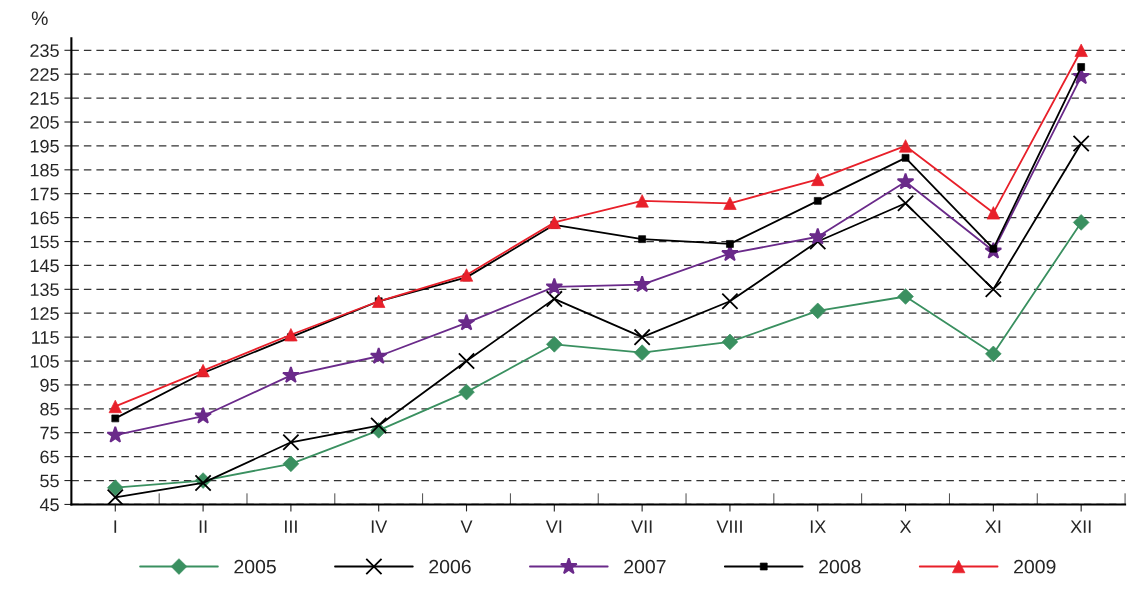  What do you see at coordinates (993, 526) in the screenshot?
I see `x-tick-label: XI` at bounding box center [993, 526].